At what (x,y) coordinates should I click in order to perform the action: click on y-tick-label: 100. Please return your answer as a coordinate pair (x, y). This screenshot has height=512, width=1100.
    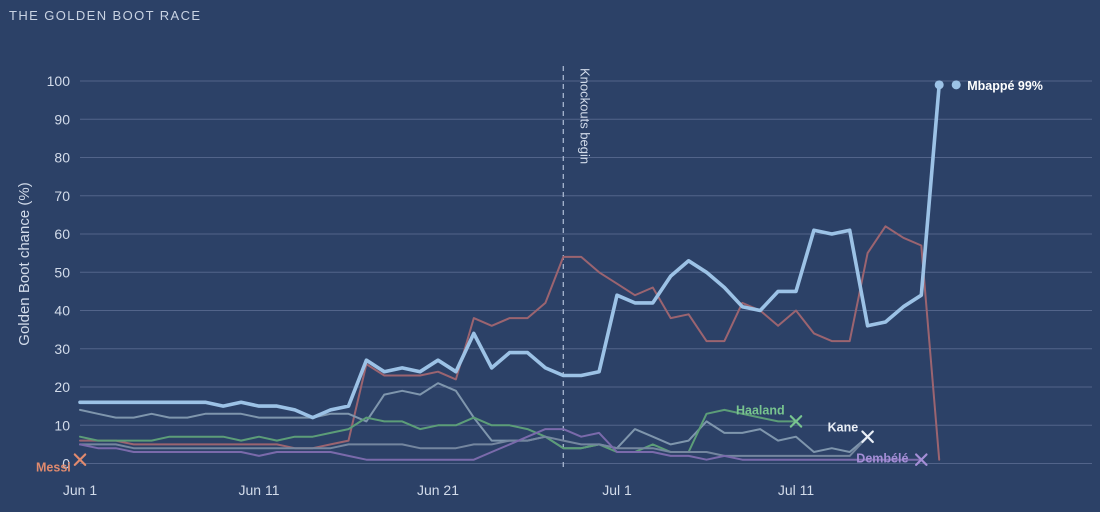
    Looking at the image, I should click on (59, 81).